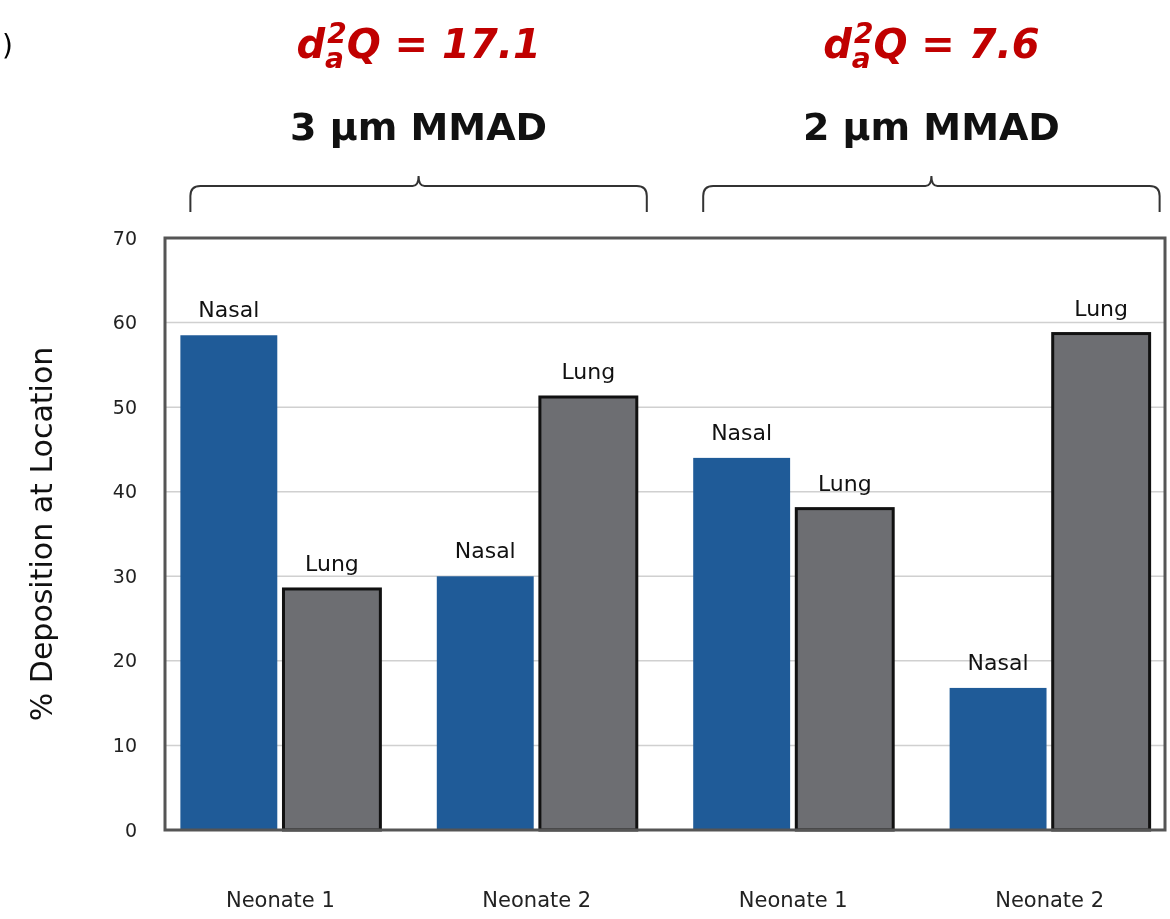 The height and width of the screenshot is (919, 1170). Describe the element at coordinates (124, 575) in the screenshot. I see `y-tick-label: 30` at that location.